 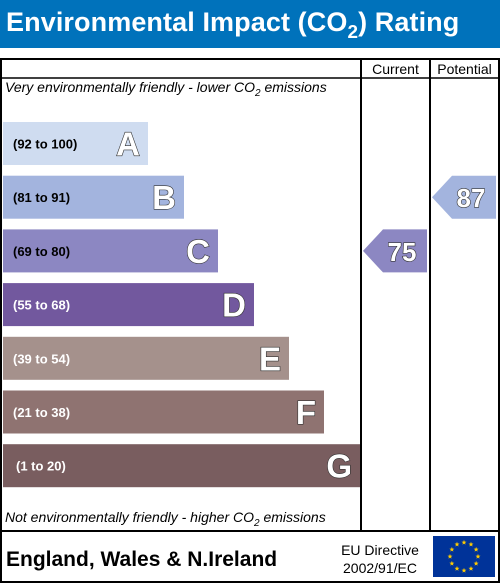 I want to click on band-range-c: (69 to 80), so click(x=41, y=251).